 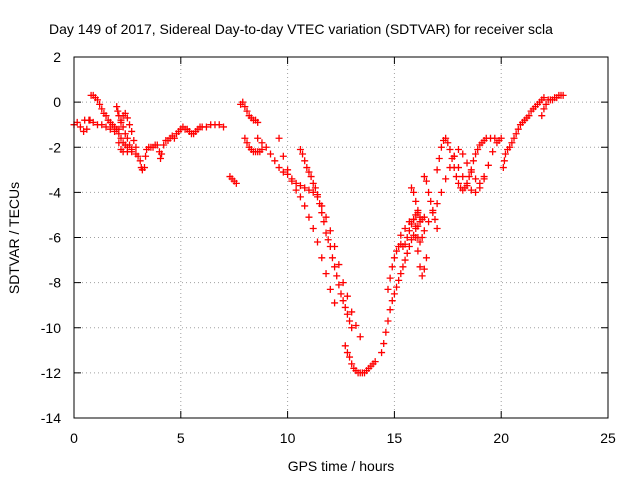 I want to click on x-tick-label: 0, so click(x=74, y=438).